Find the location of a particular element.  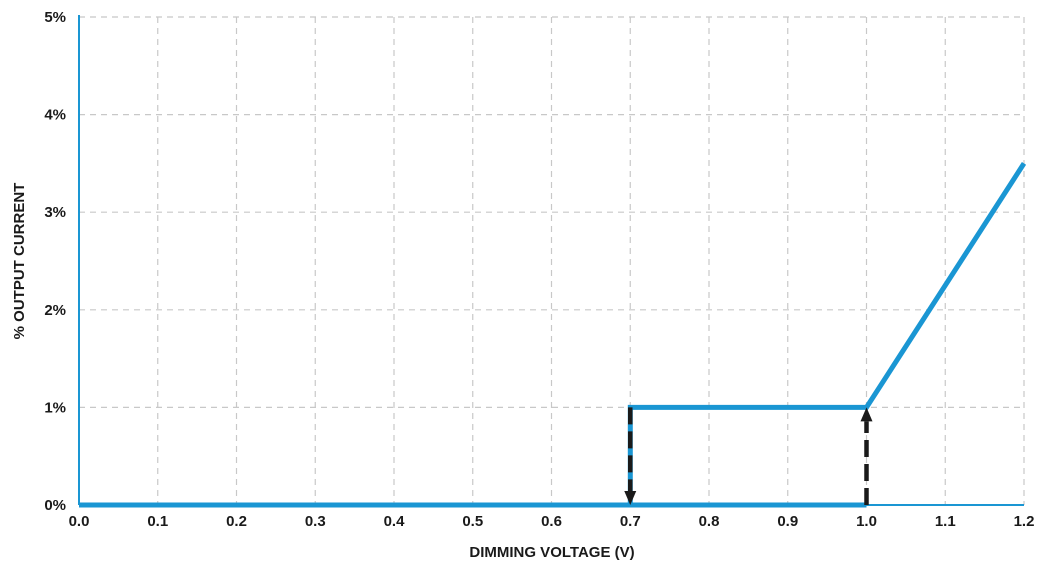

x-tick-label-12: 1.2 is located at coordinates (1024, 521).